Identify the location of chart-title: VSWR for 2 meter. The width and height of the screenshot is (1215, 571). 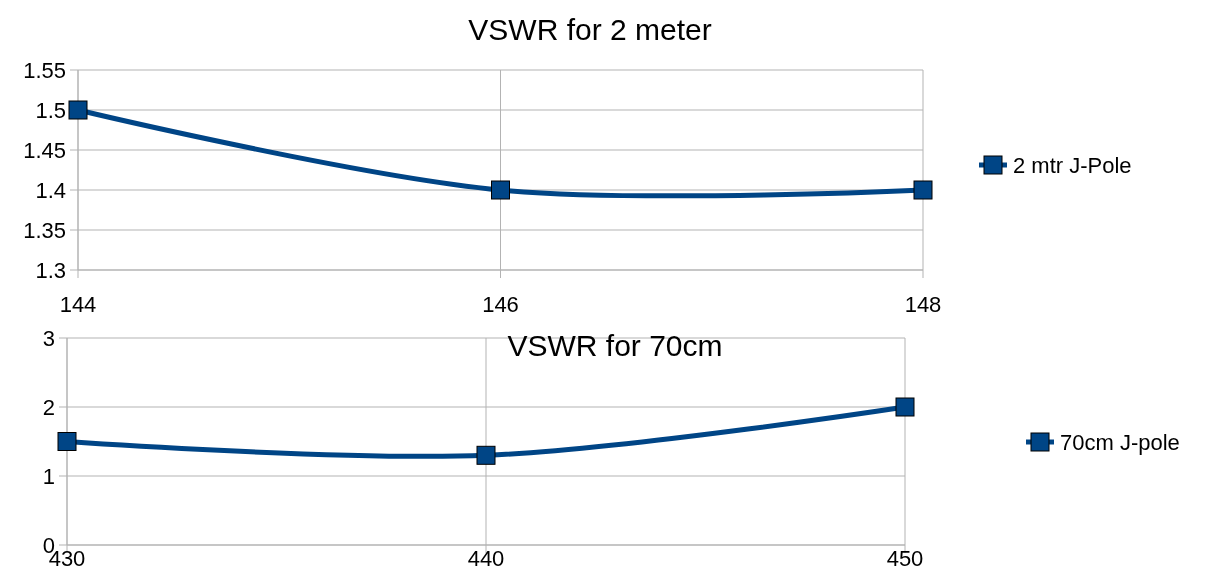
(590, 29).